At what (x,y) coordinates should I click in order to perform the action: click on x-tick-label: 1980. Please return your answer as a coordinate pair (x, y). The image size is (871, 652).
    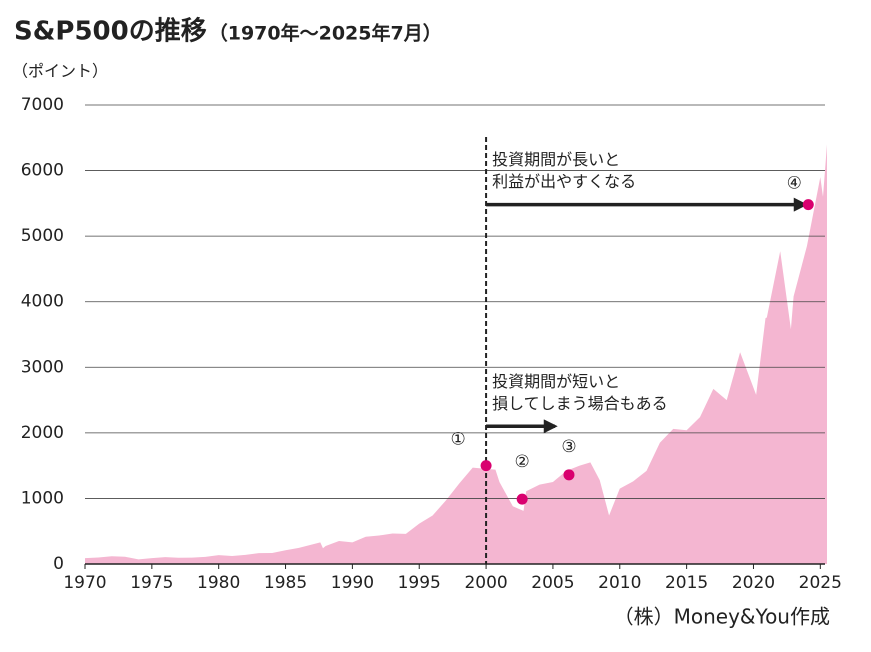
    Looking at the image, I should click on (218, 583).